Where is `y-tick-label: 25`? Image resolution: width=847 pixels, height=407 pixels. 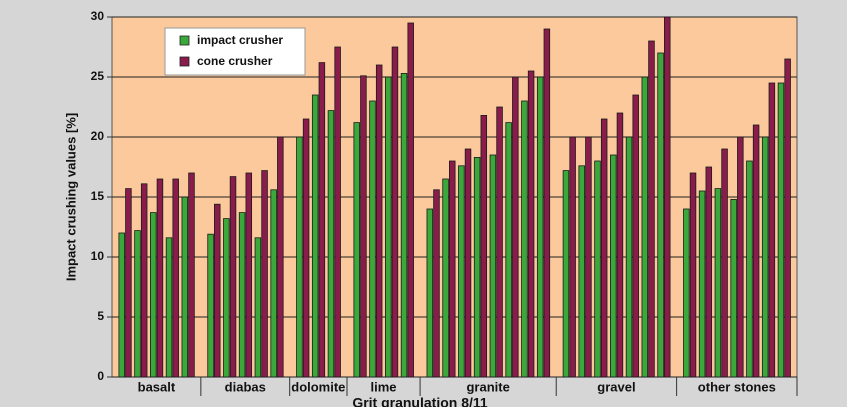 y-tick-label: 25 is located at coordinates (98, 76).